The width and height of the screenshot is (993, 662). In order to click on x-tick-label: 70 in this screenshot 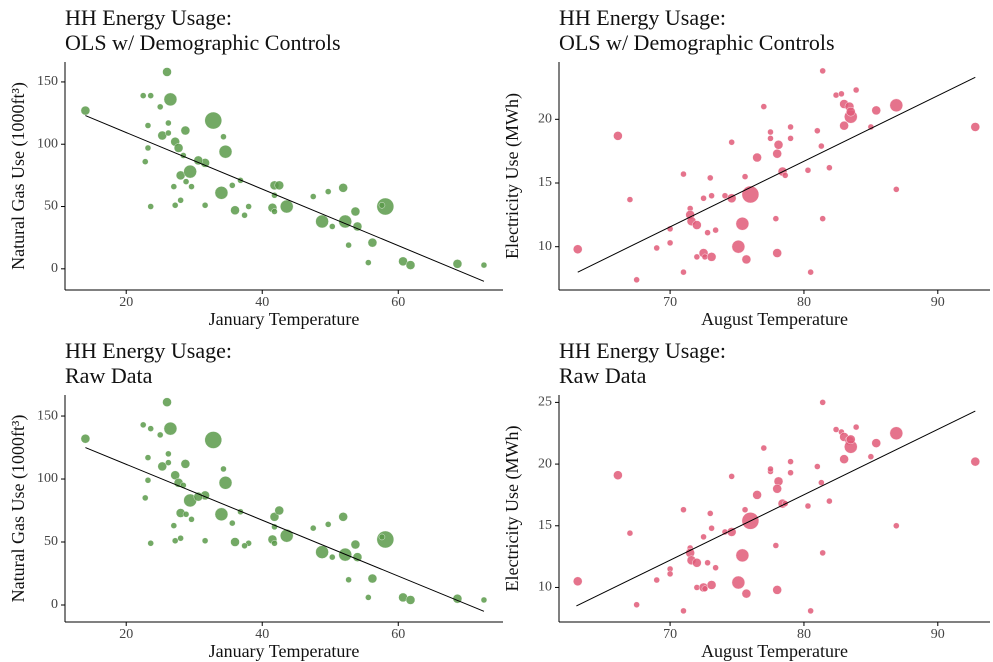, I will do `click(670, 302)`.